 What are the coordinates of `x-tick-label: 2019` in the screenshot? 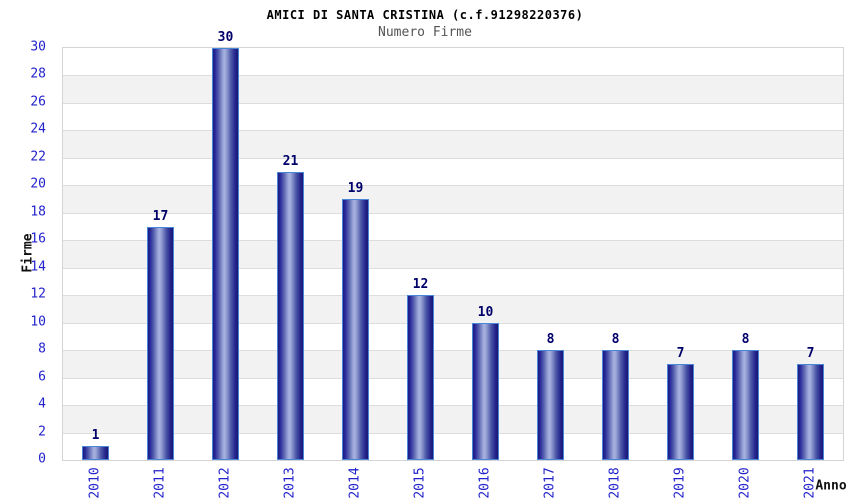 It's located at (679, 483).